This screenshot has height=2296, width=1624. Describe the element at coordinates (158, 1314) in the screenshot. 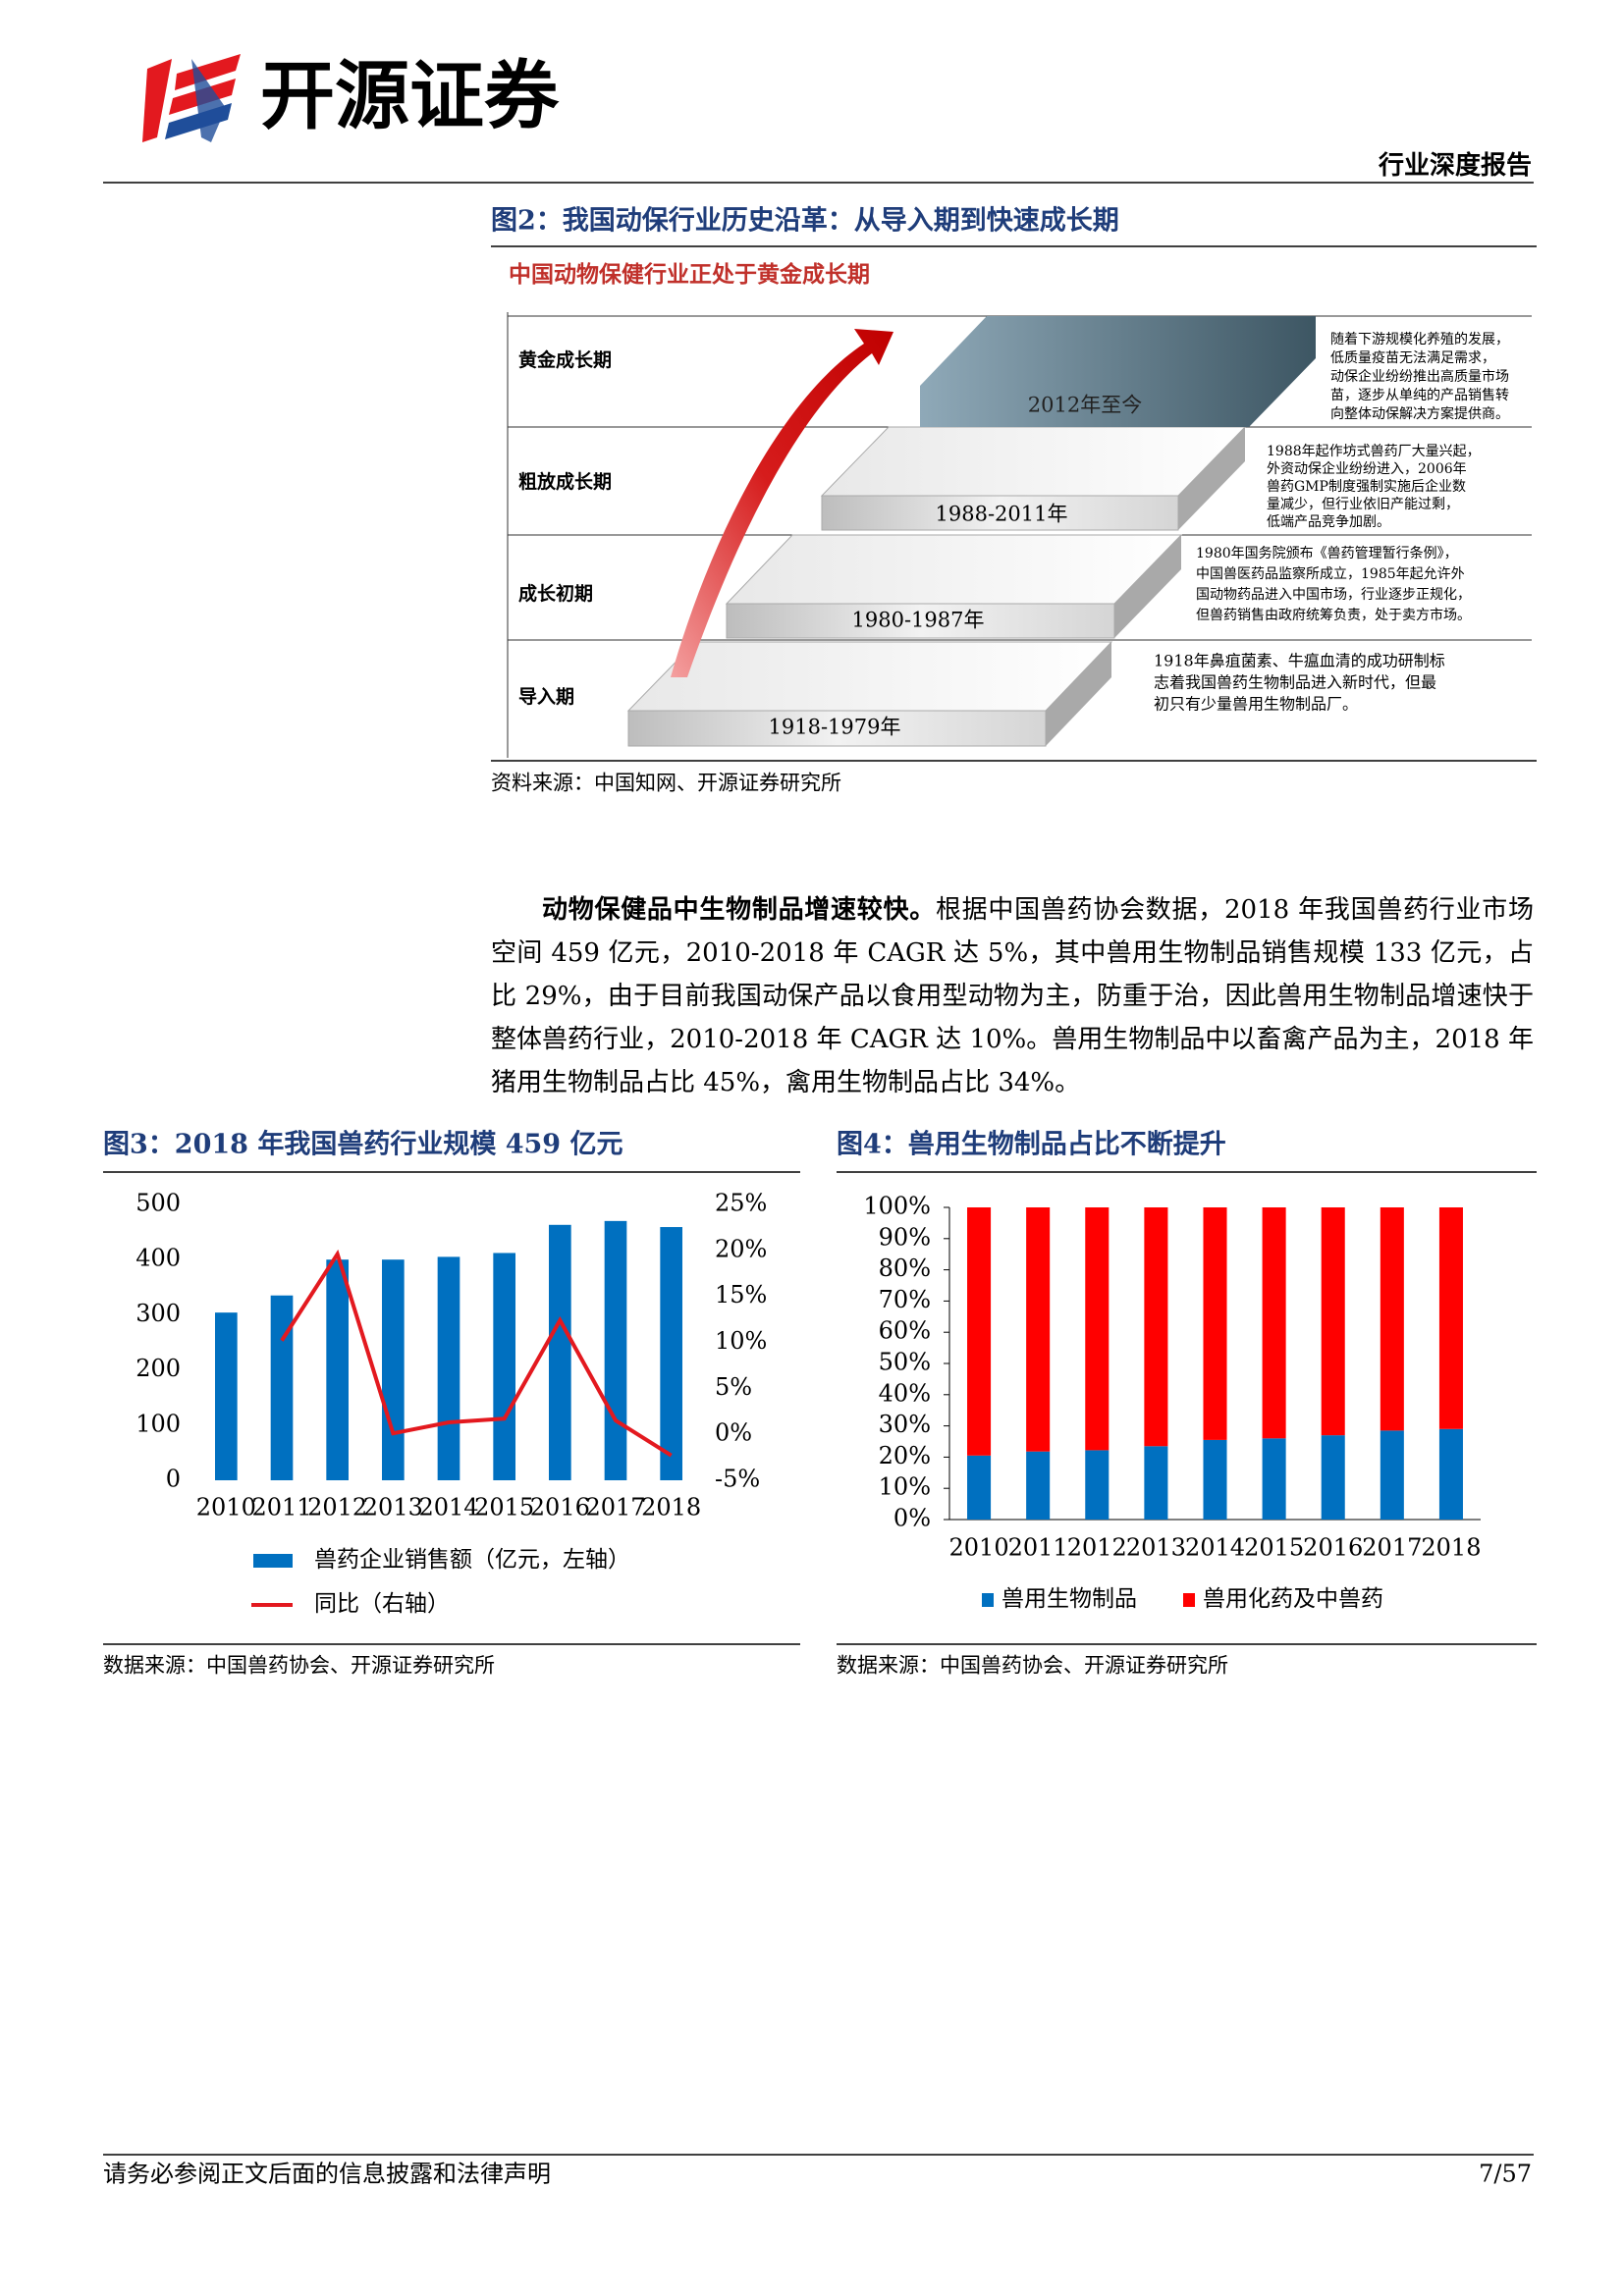

I see `y-tick-label: 300` at that location.